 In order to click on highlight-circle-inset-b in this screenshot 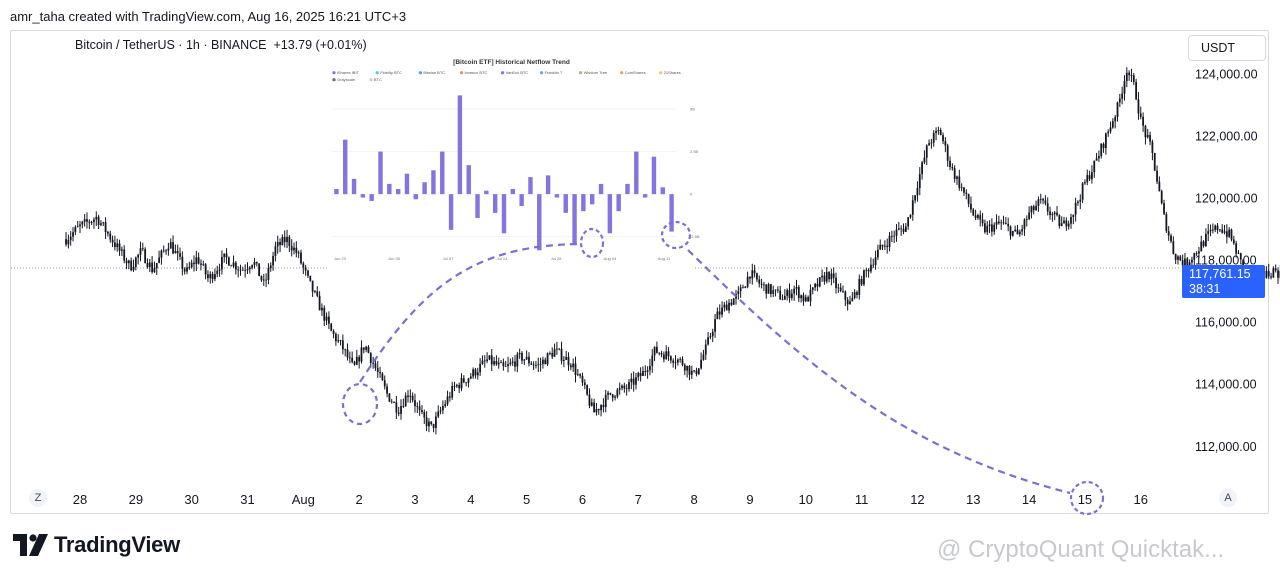, I will do `click(676, 235)`.